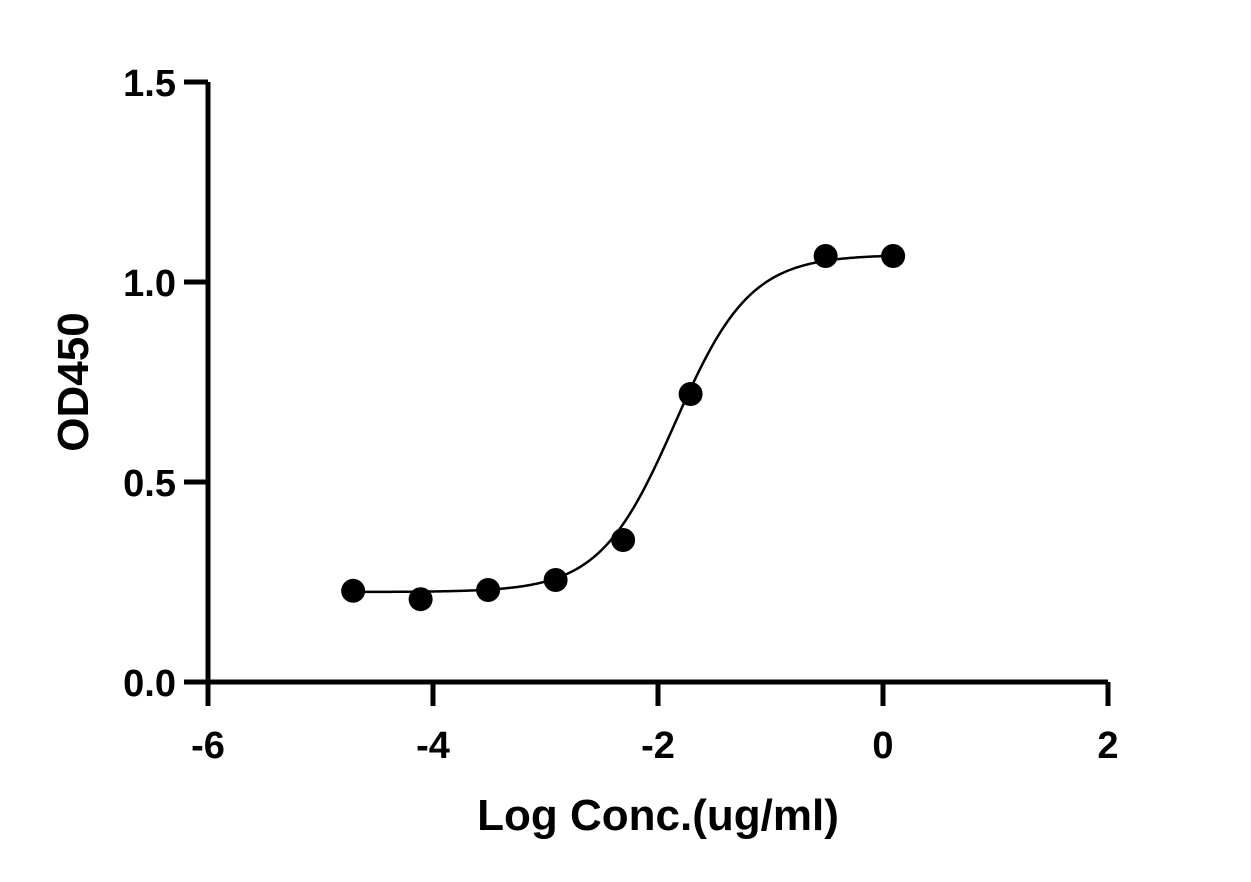 This screenshot has height=882, width=1251. Describe the element at coordinates (433, 746) in the screenshot. I see `x-tick-label: -4` at that location.